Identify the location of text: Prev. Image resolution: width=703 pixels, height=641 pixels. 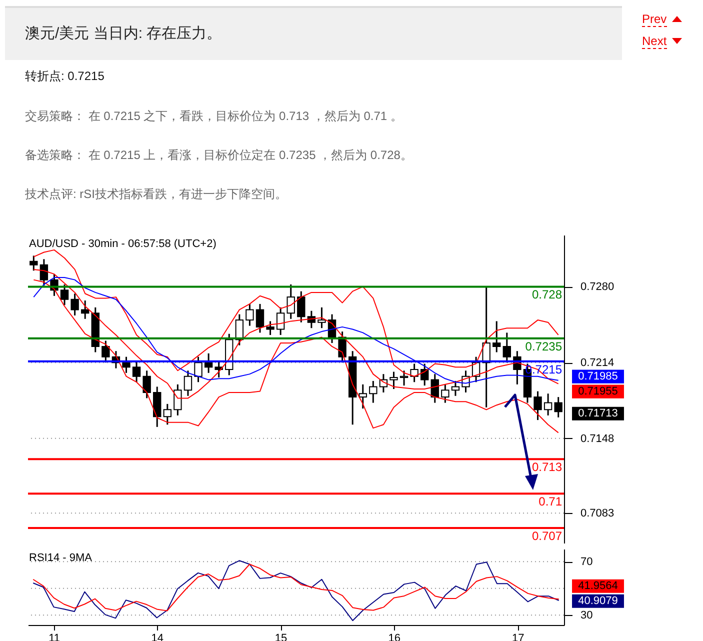
(654, 19).